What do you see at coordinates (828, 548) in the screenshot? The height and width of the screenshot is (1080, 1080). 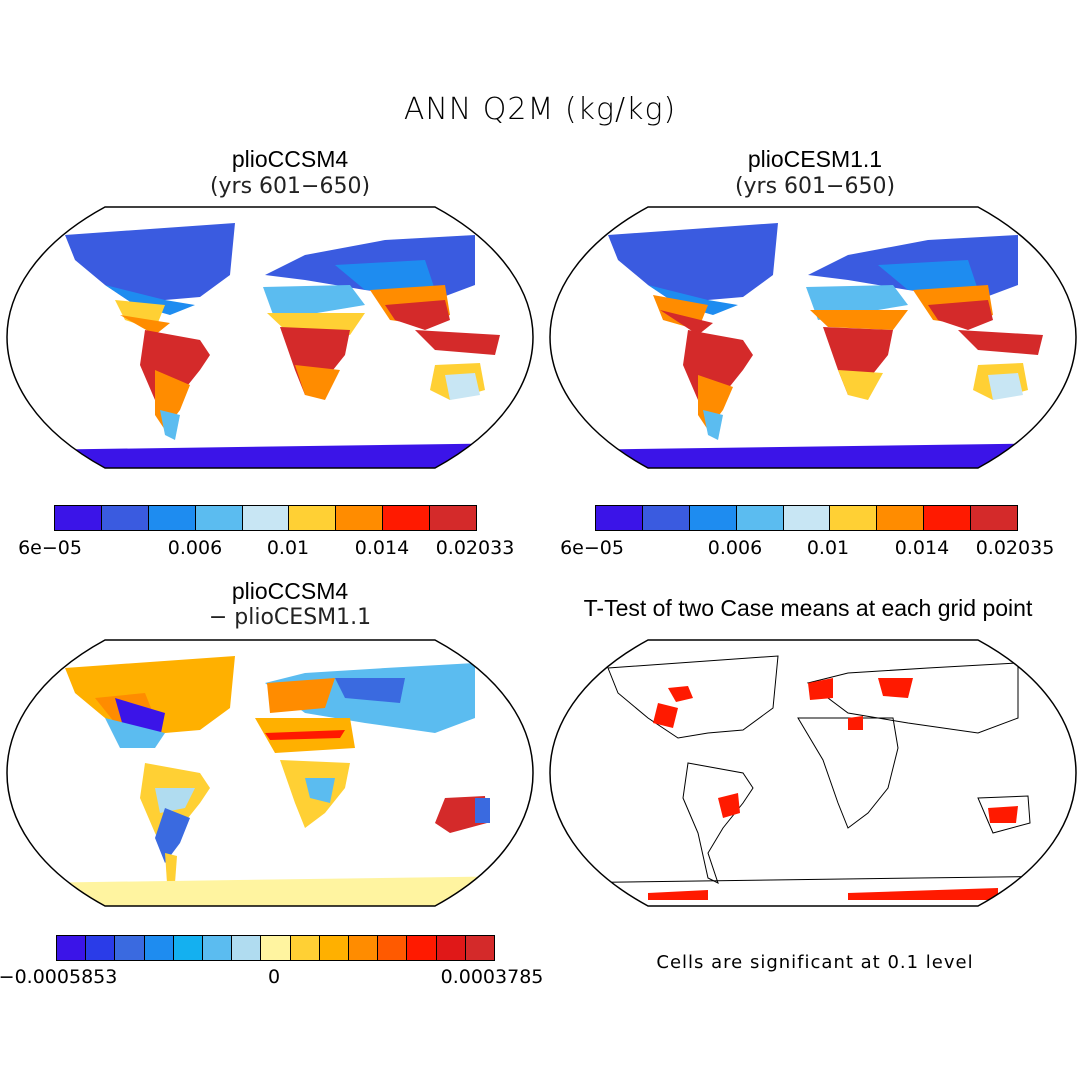 I see `cb2-label-2: 0.01` at bounding box center [828, 548].